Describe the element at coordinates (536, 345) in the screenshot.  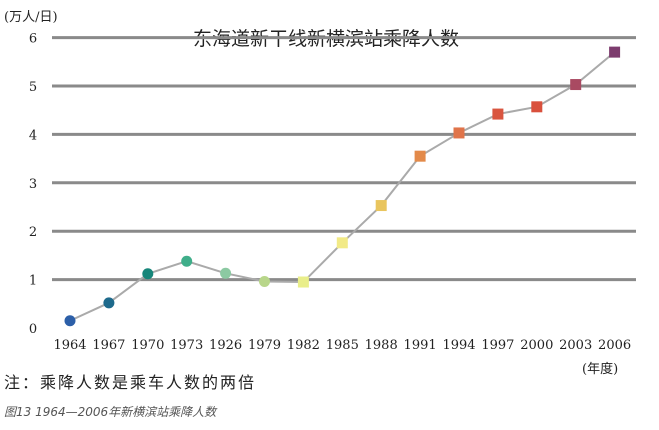
I see `x-tick-label: 2000` at that location.